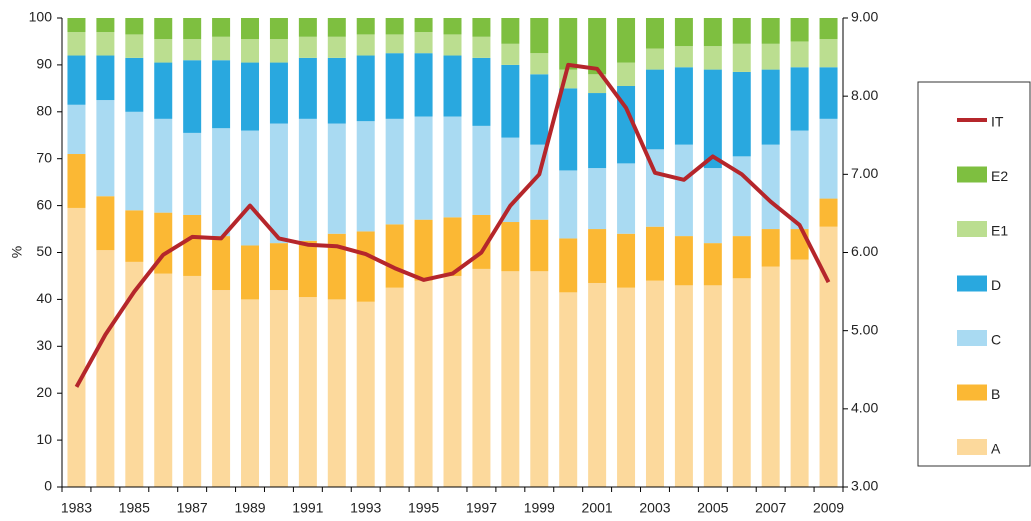  Describe the element at coordinates (44, 251) in the screenshot. I see `y-tick-label: 50` at that location.